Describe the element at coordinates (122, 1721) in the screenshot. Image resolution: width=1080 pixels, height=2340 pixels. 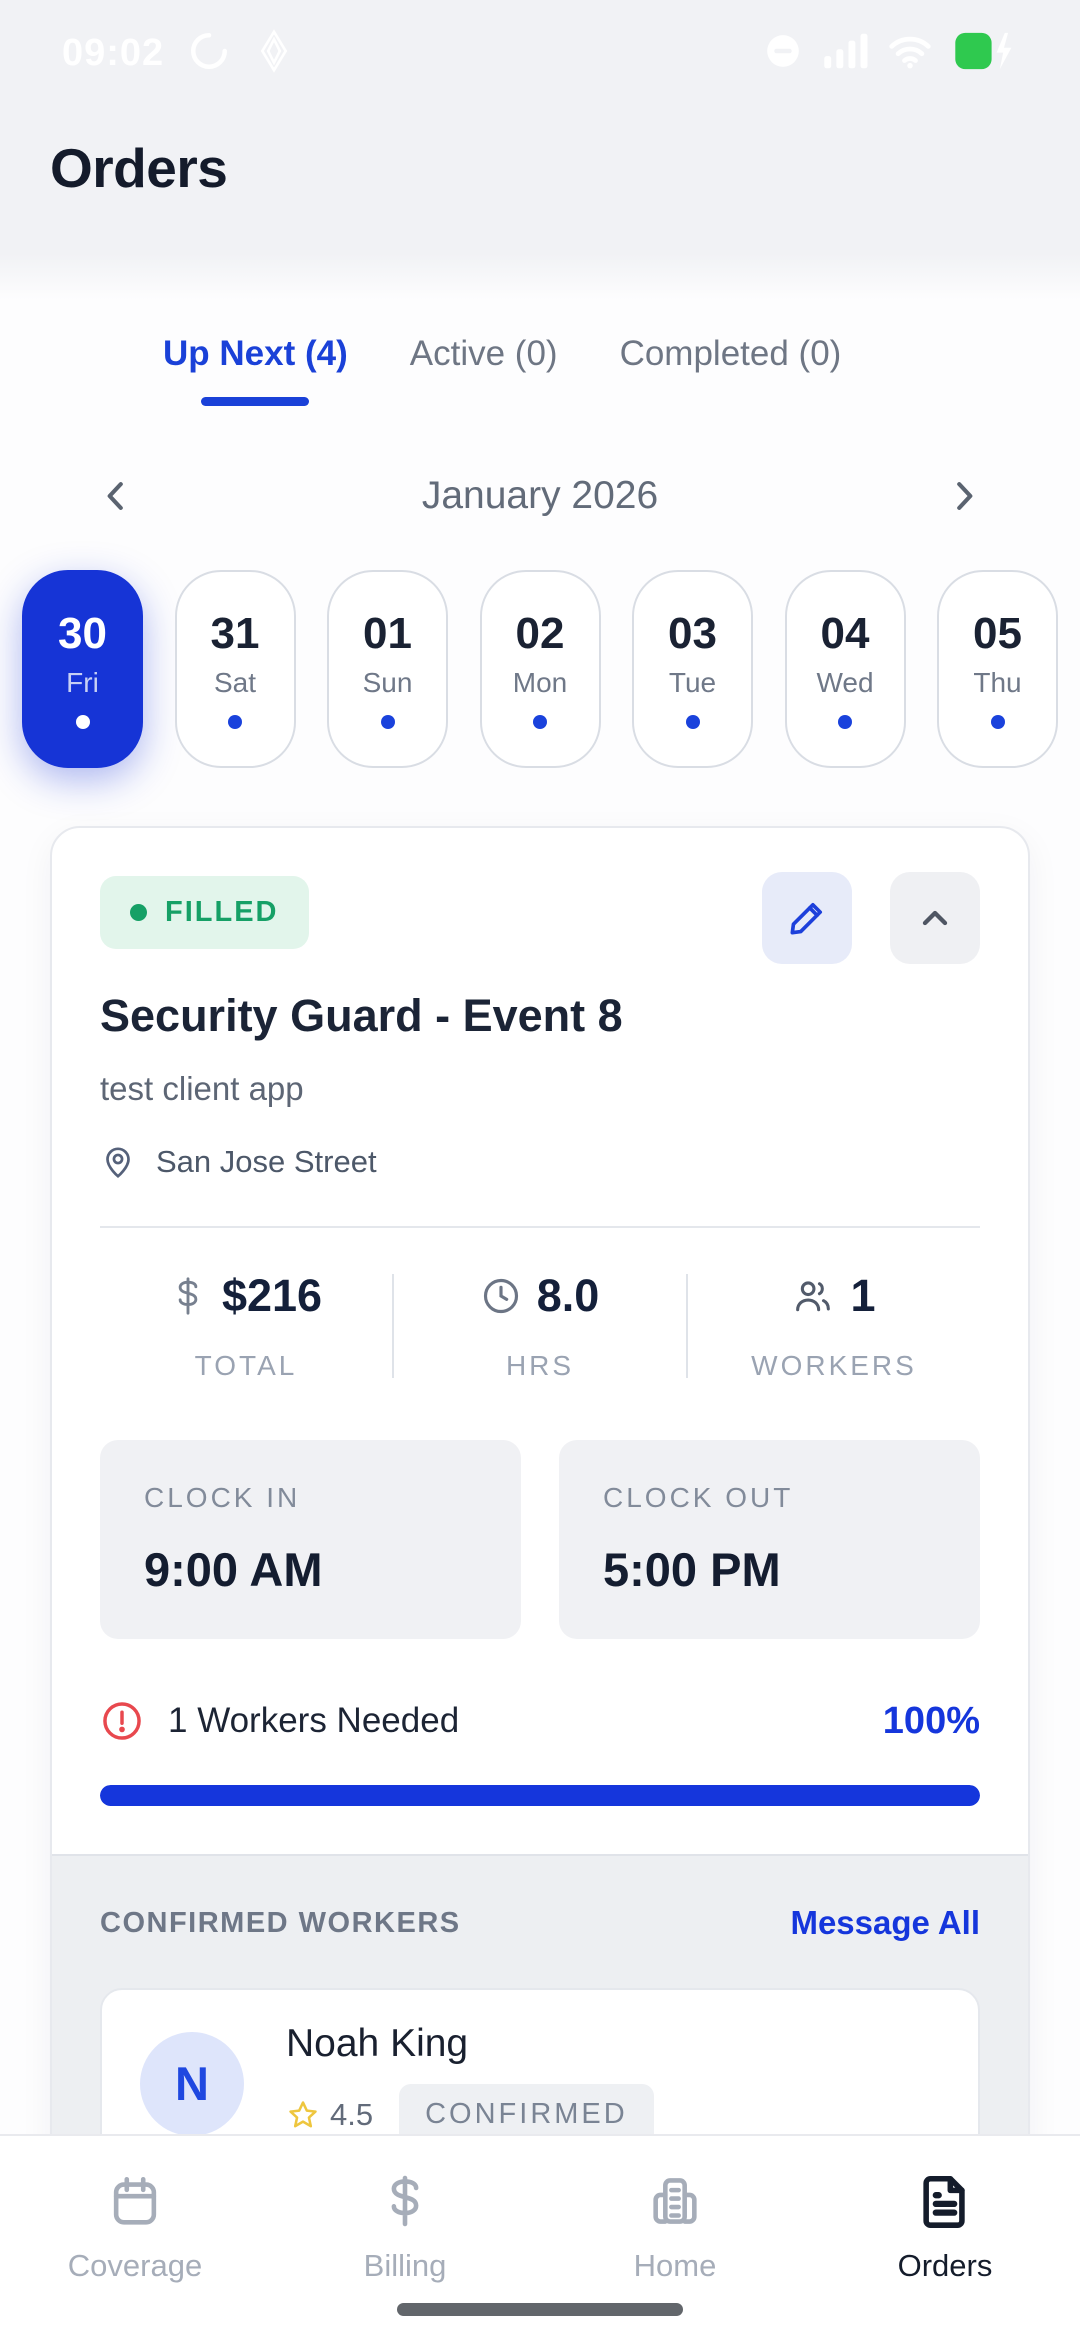
I see `alert-icon` at that location.